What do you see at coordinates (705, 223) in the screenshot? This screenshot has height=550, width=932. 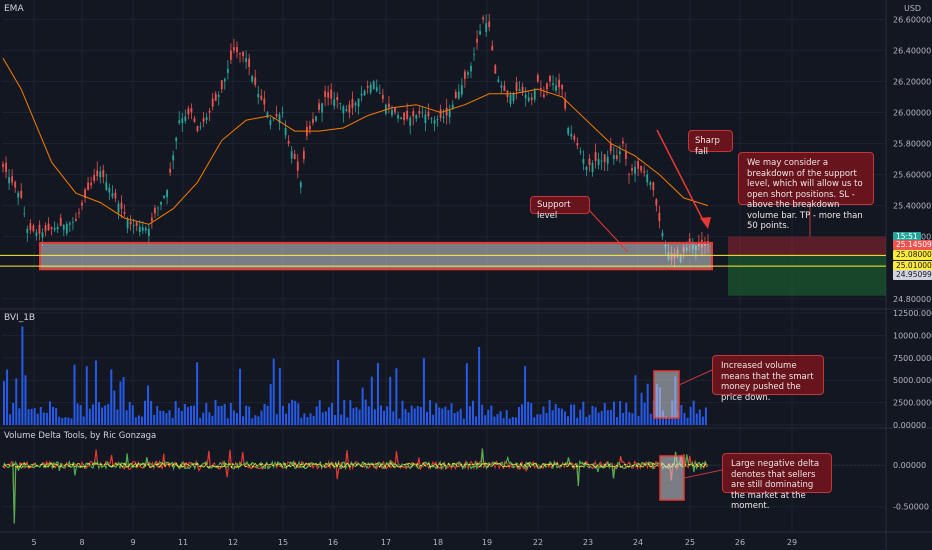 I see `sharp-fall-arrowhead` at bounding box center [705, 223].